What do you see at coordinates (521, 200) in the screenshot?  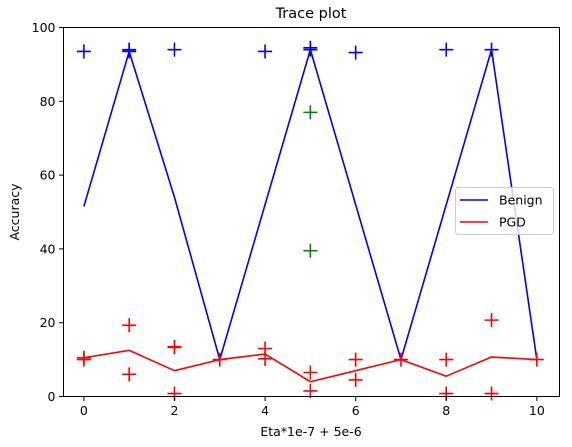 I see `legend-label-benign: Benign` at bounding box center [521, 200].